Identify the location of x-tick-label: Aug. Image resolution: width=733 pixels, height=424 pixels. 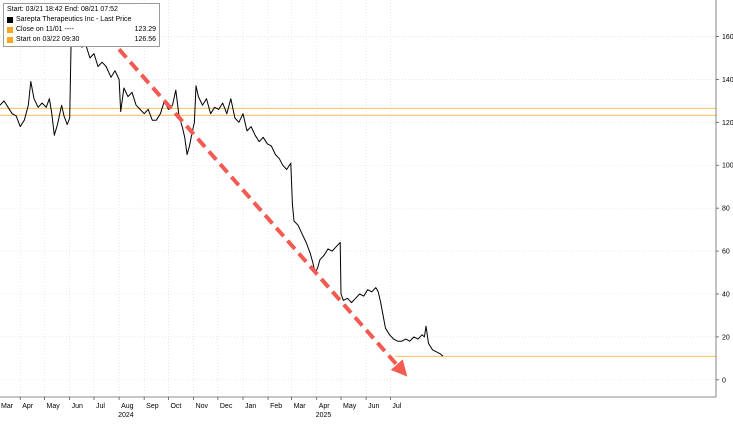
(127, 406).